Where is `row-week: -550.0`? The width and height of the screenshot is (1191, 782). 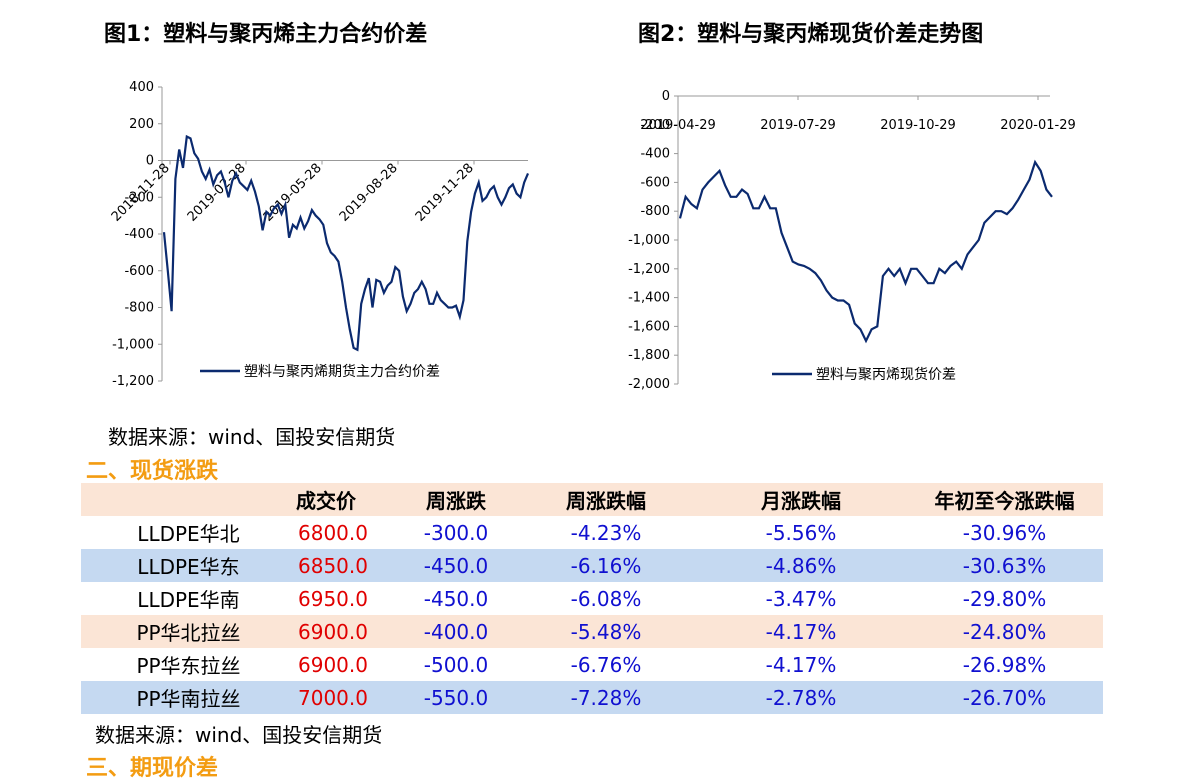
row-week: -550.0 is located at coordinates (456, 697).